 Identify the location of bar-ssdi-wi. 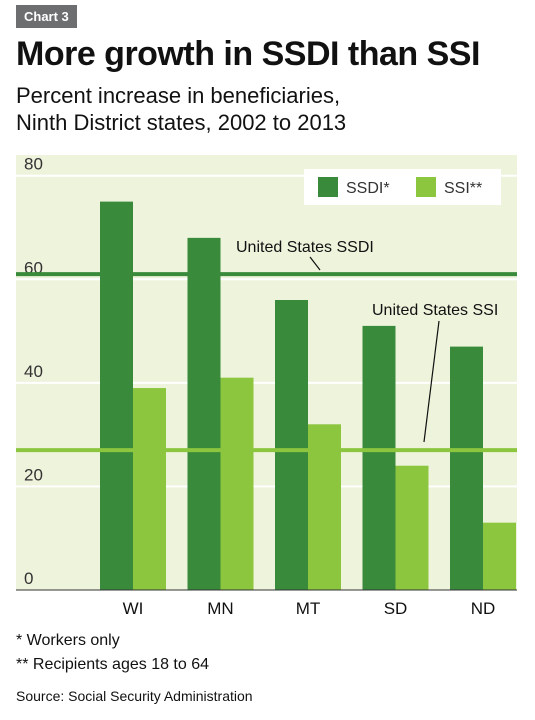
(116, 395).